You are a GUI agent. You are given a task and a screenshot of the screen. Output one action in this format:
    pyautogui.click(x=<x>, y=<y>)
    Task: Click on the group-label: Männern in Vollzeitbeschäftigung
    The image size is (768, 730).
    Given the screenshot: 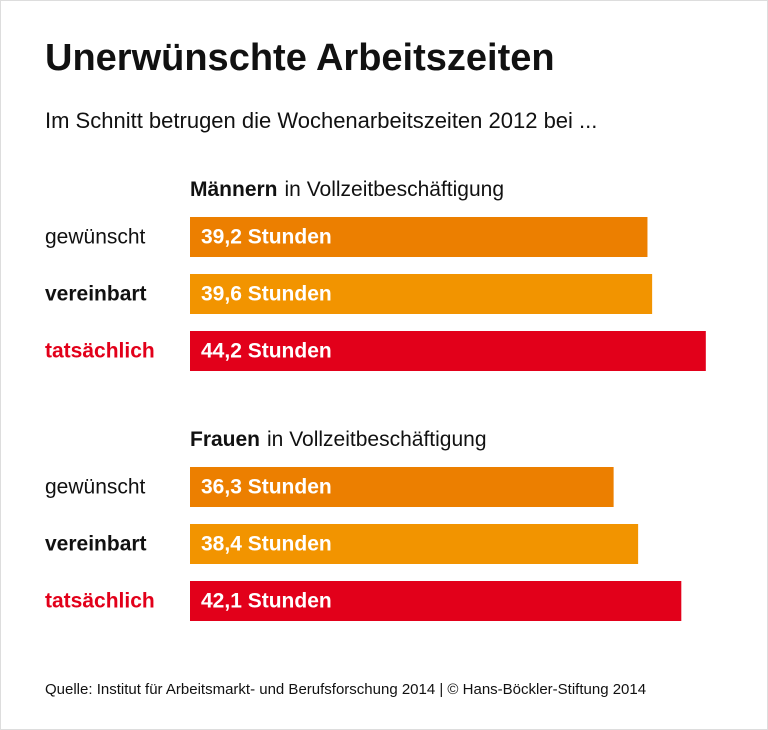 What is the action you would take?
    pyautogui.click(x=347, y=189)
    